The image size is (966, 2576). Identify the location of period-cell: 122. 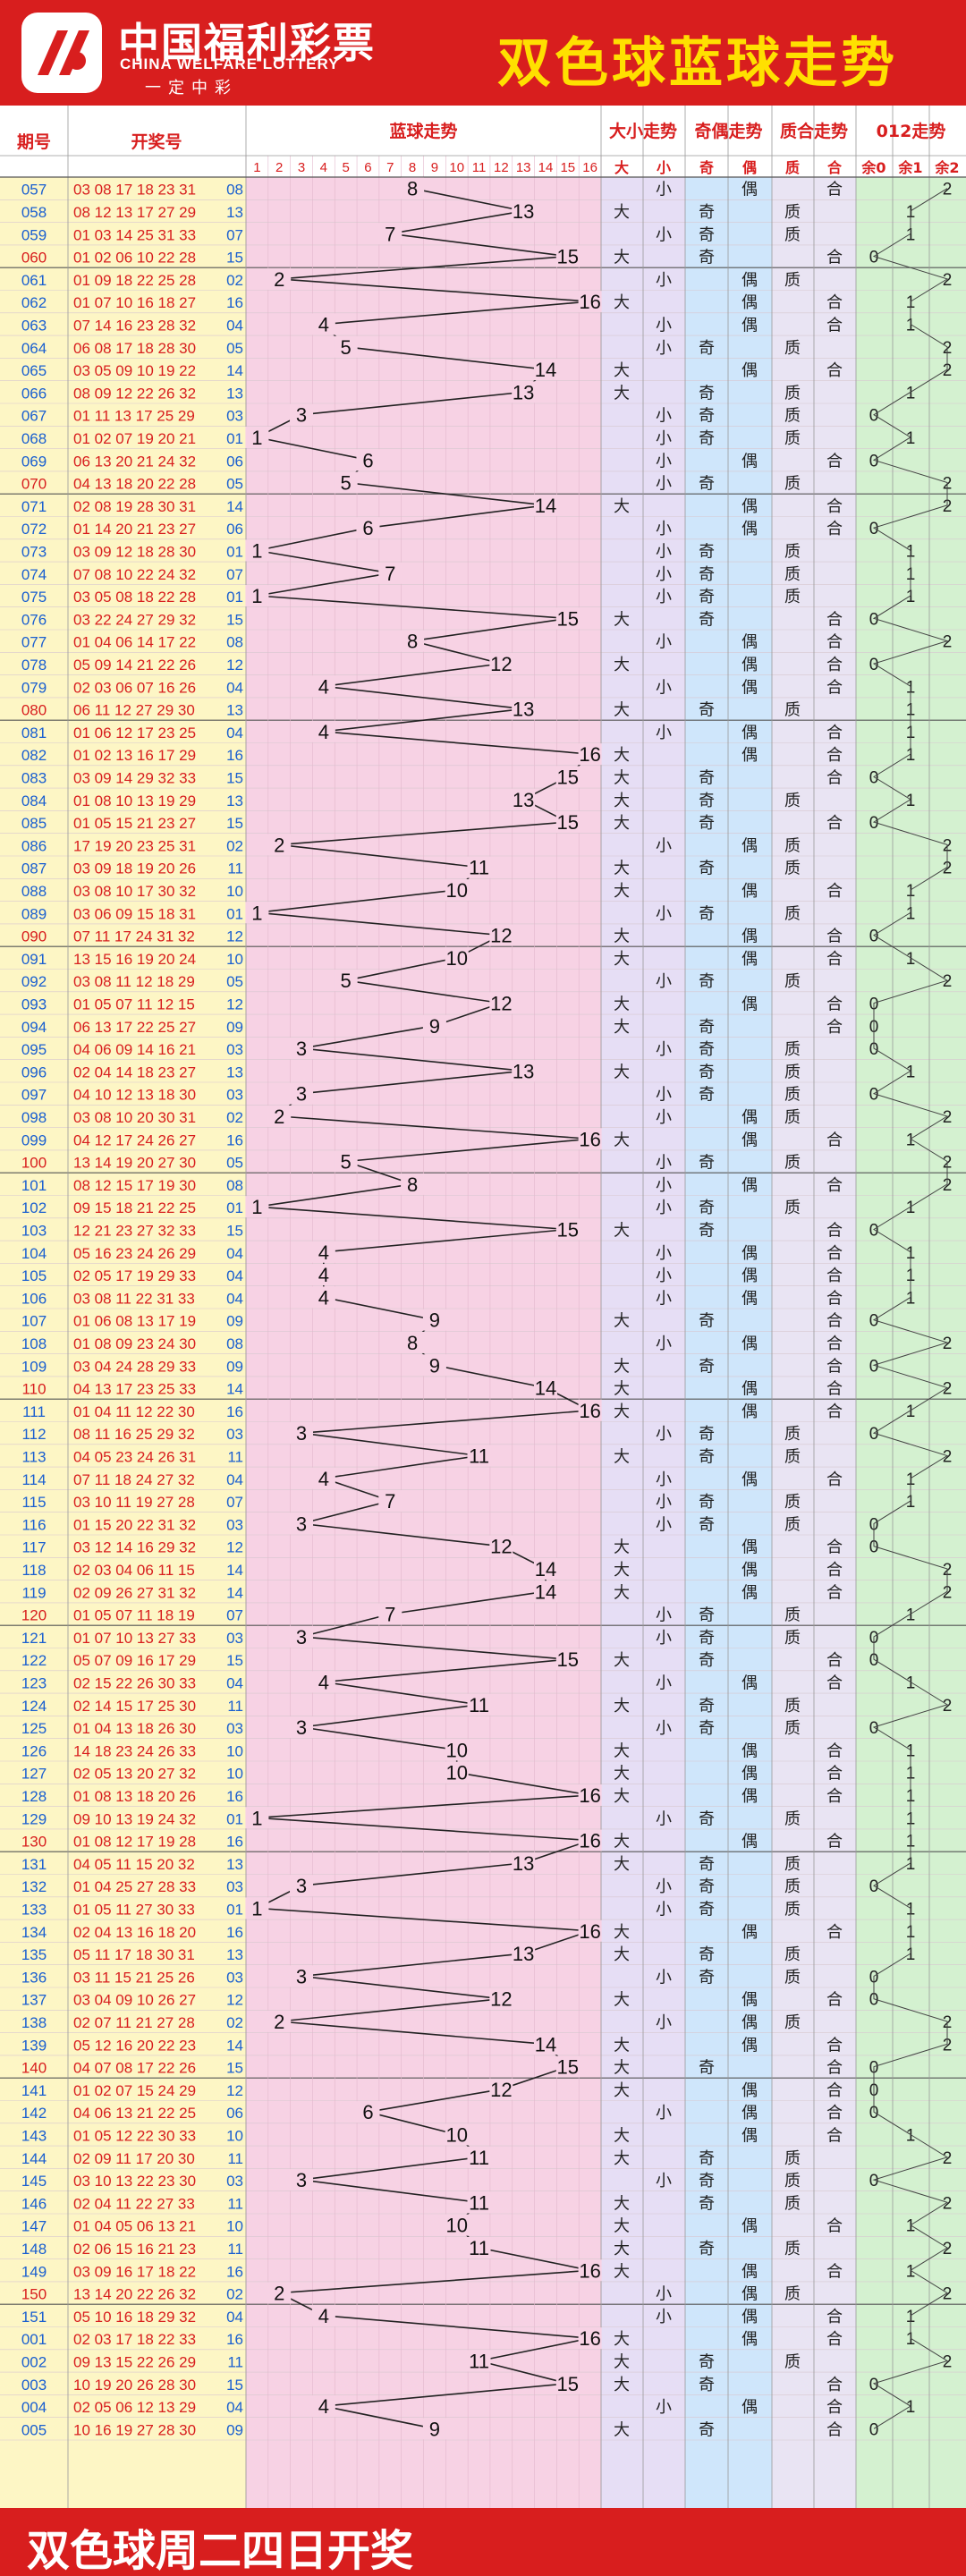
(34, 1660).